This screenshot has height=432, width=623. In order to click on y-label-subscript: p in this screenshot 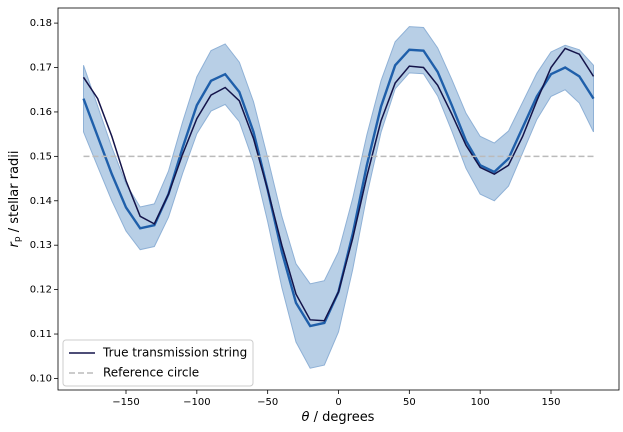, I will do `click(18, 239)`.